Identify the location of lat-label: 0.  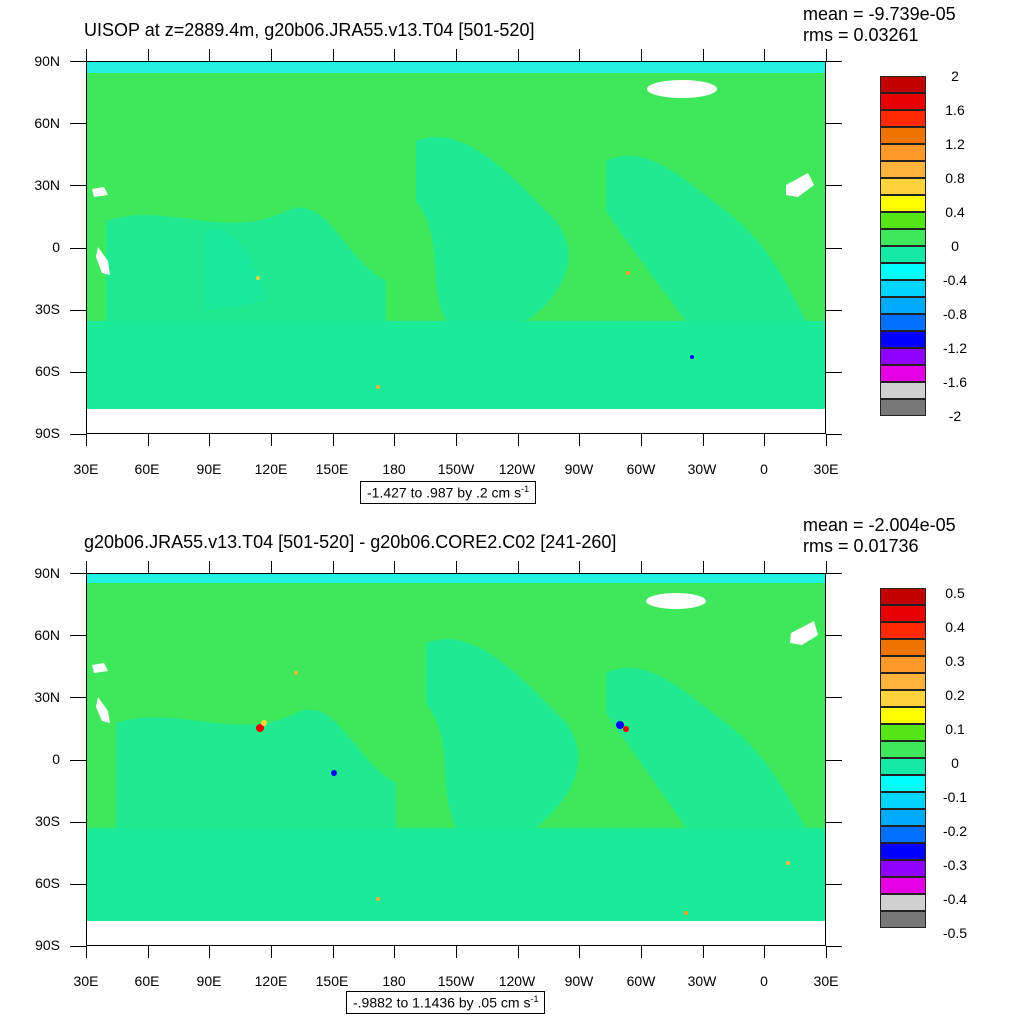
(56, 759).